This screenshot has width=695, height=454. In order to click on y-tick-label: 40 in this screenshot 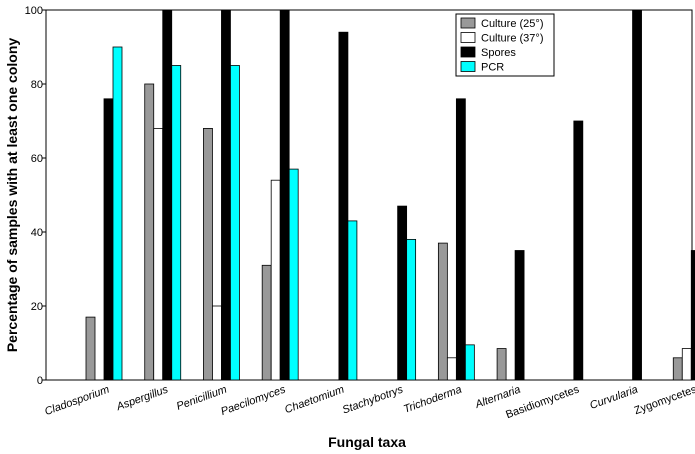, I will do `click(37, 233)`.